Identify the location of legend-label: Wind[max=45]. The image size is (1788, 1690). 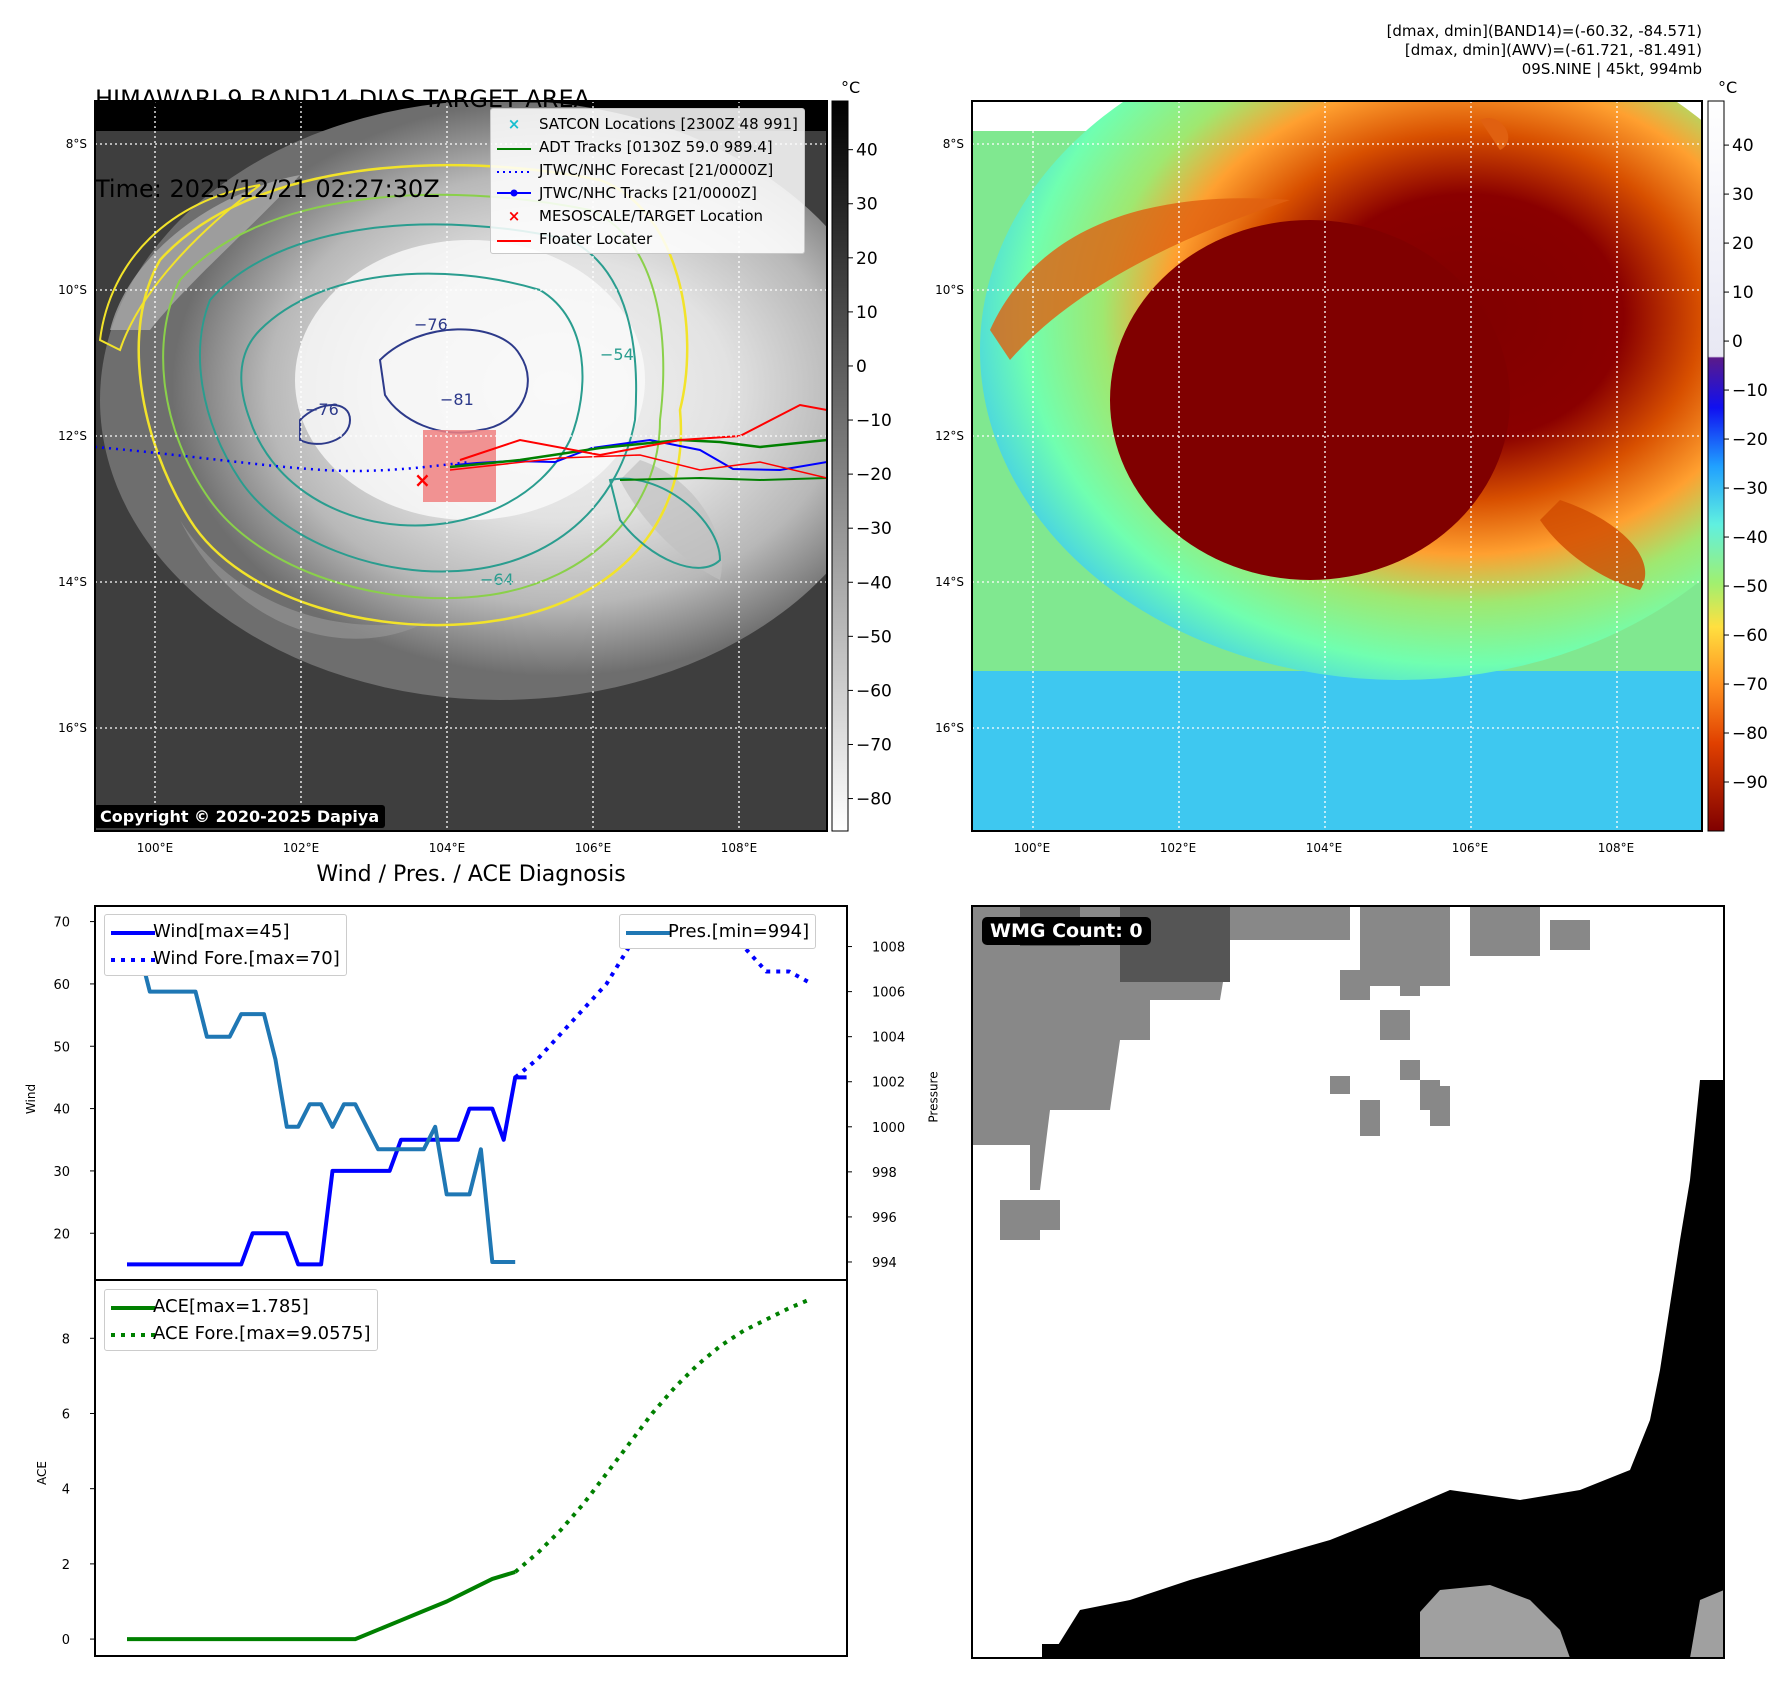
(221, 931).